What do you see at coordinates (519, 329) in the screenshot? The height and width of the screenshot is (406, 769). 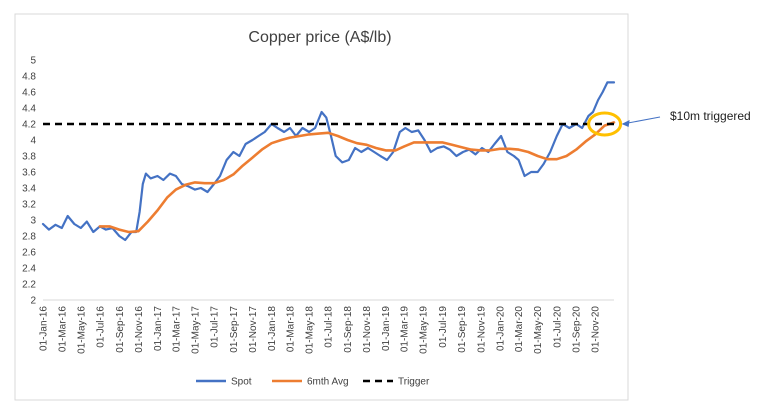 I see `x-tick-label: 01-Mar-20` at bounding box center [519, 329].